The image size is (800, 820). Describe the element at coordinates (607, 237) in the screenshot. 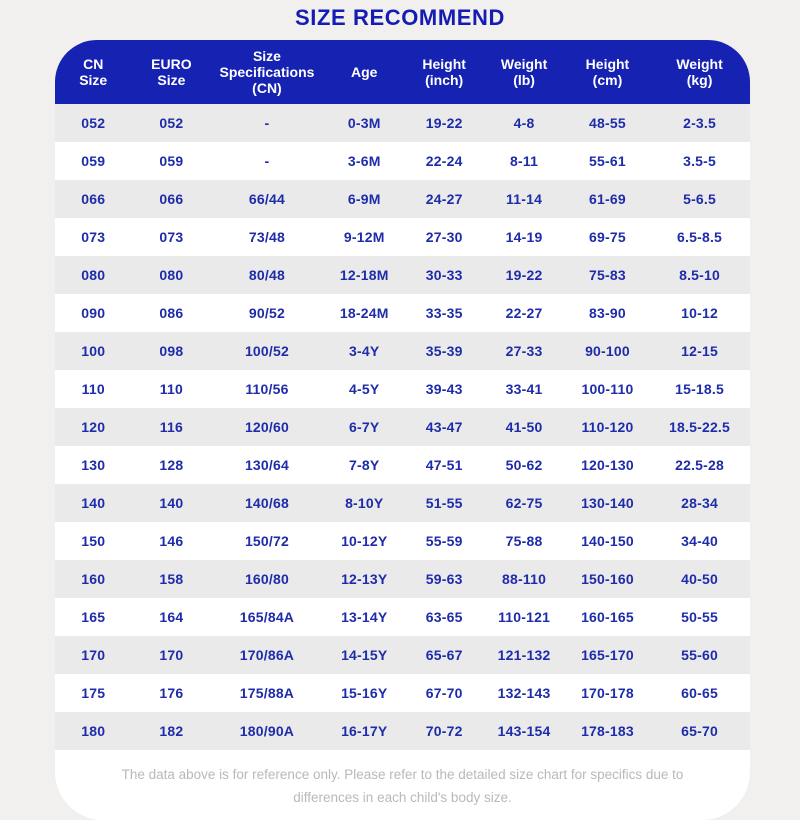

I see `table-cell: 69-75` at that location.